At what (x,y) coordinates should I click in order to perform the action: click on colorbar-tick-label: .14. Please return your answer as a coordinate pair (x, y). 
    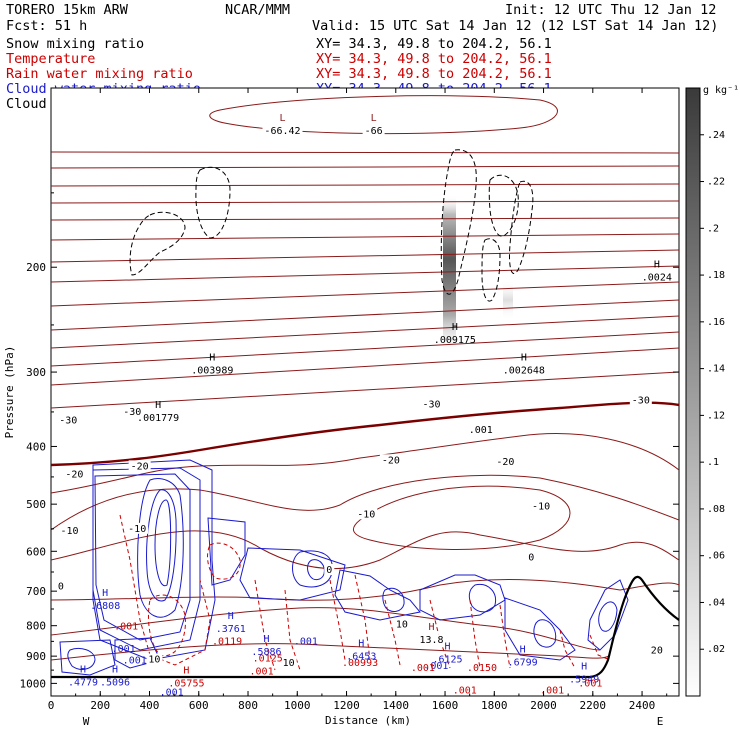
    Looking at the image, I should click on (716, 369).